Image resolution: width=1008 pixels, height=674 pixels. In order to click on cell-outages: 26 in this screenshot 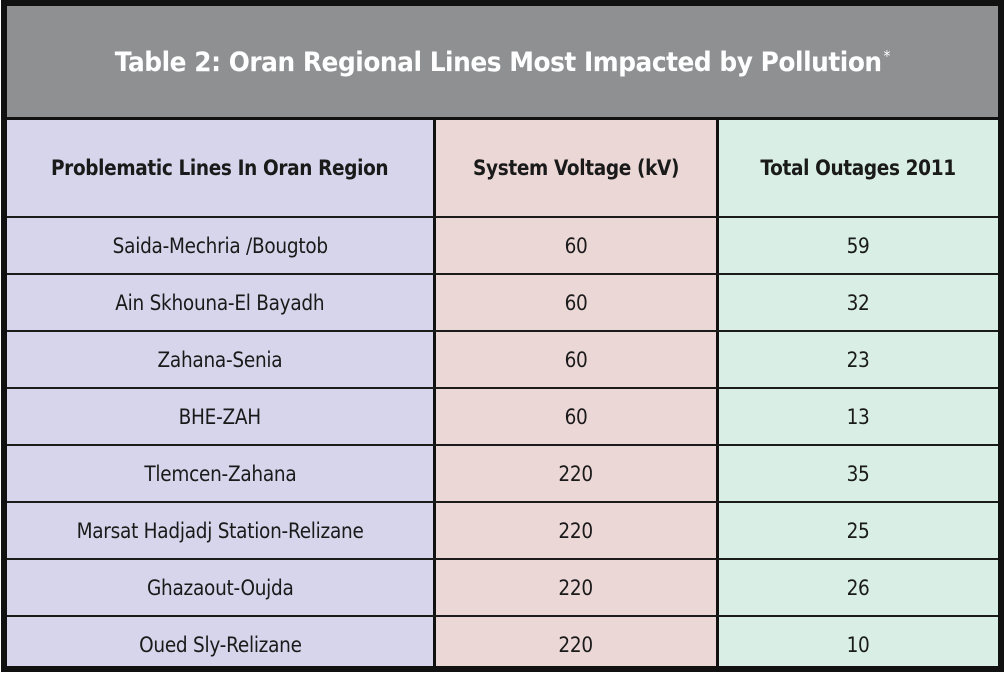, I will do `click(858, 587)`.